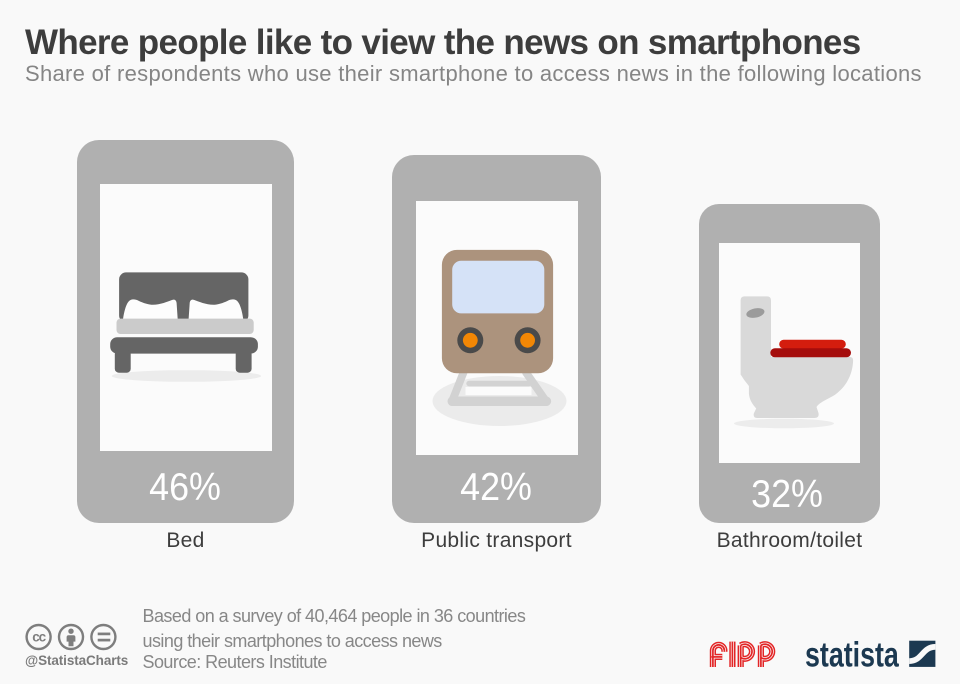 The image size is (960, 684). I want to click on svg-text: cc, so click(39, 637).